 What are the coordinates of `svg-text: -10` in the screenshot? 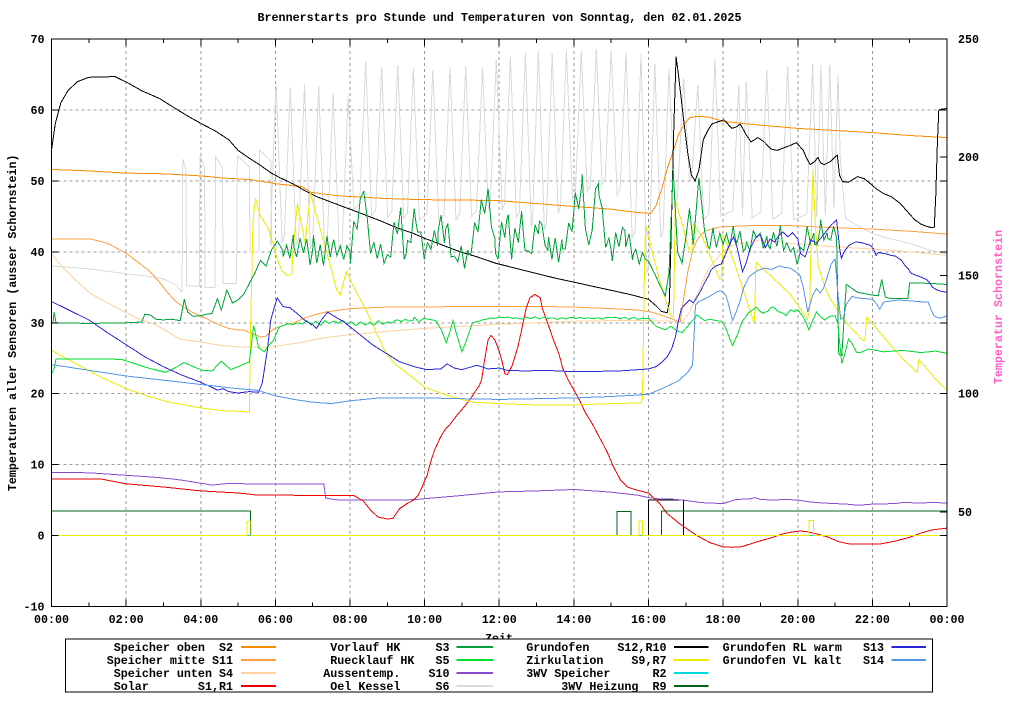 It's located at (33, 608).